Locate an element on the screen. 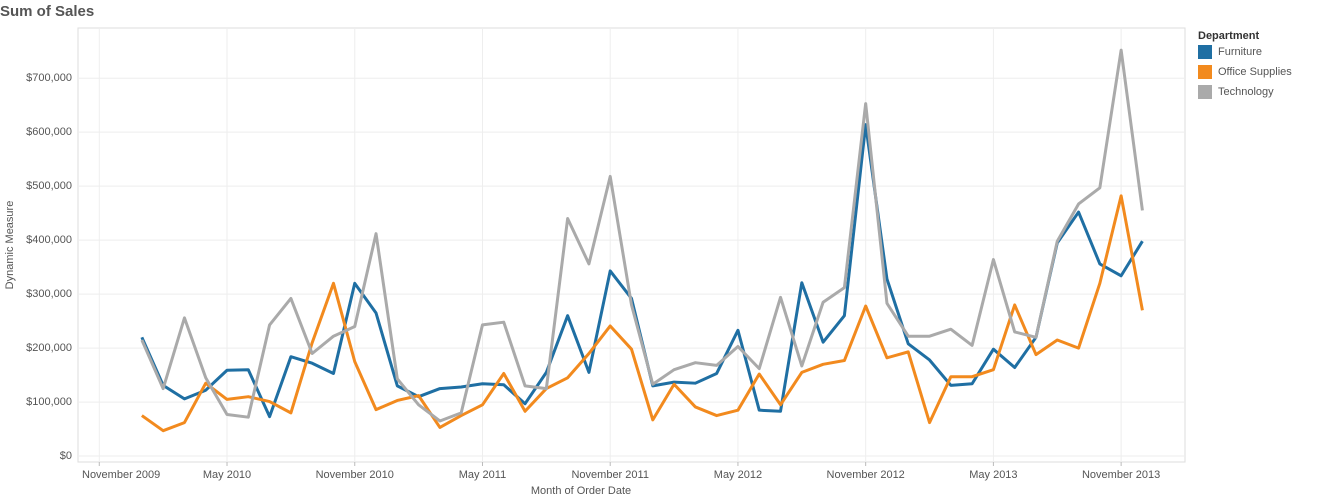 The height and width of the screenshot is (502, 1336). x-tick-label: May 2010 is located at coordinates (227, 475).